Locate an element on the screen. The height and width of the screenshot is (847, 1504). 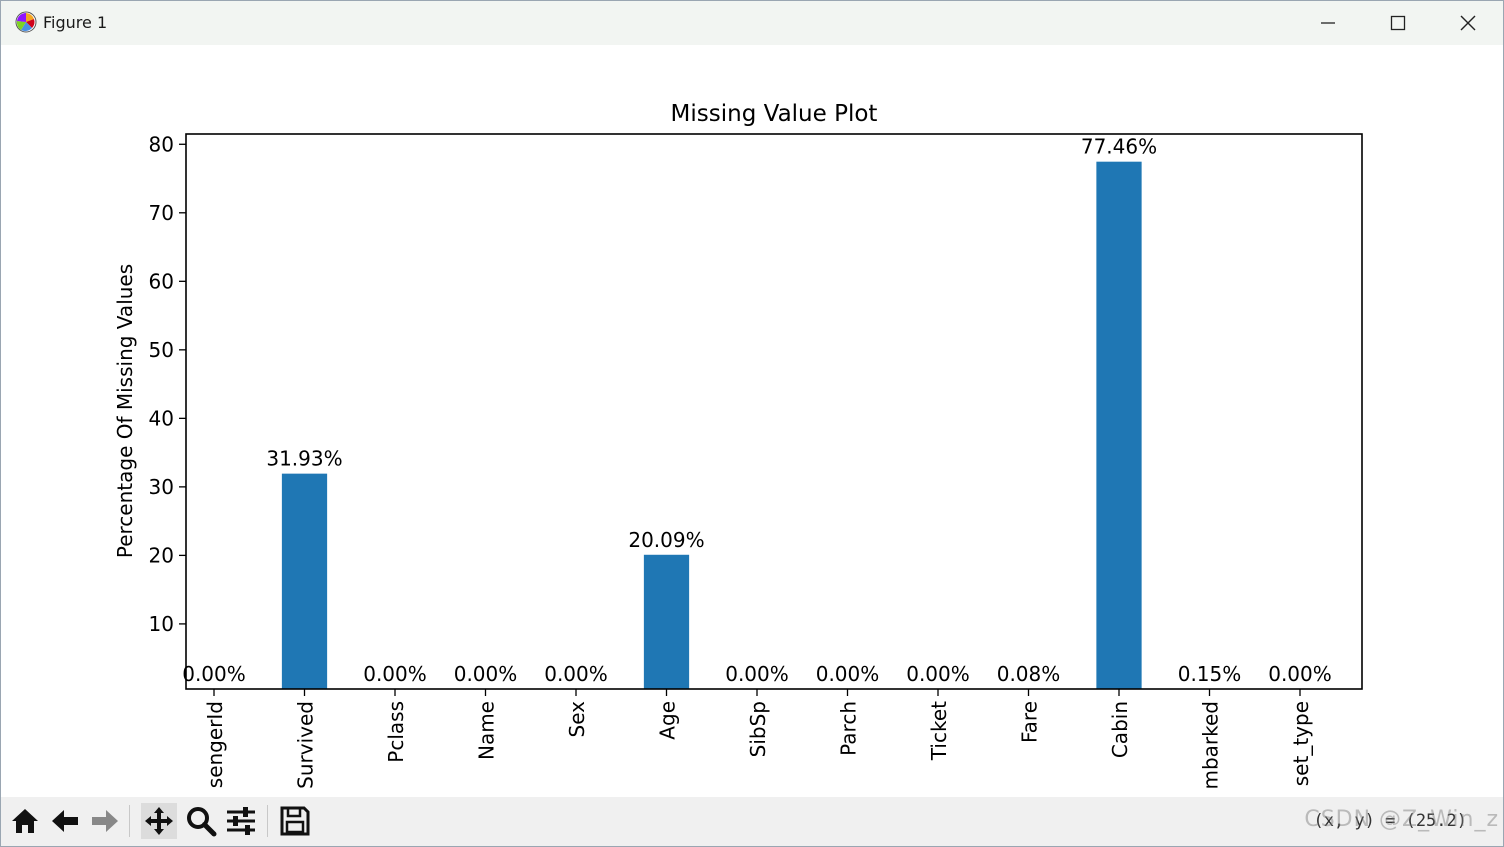
x-tick-label: Parch is located at coordinates (849, 728).